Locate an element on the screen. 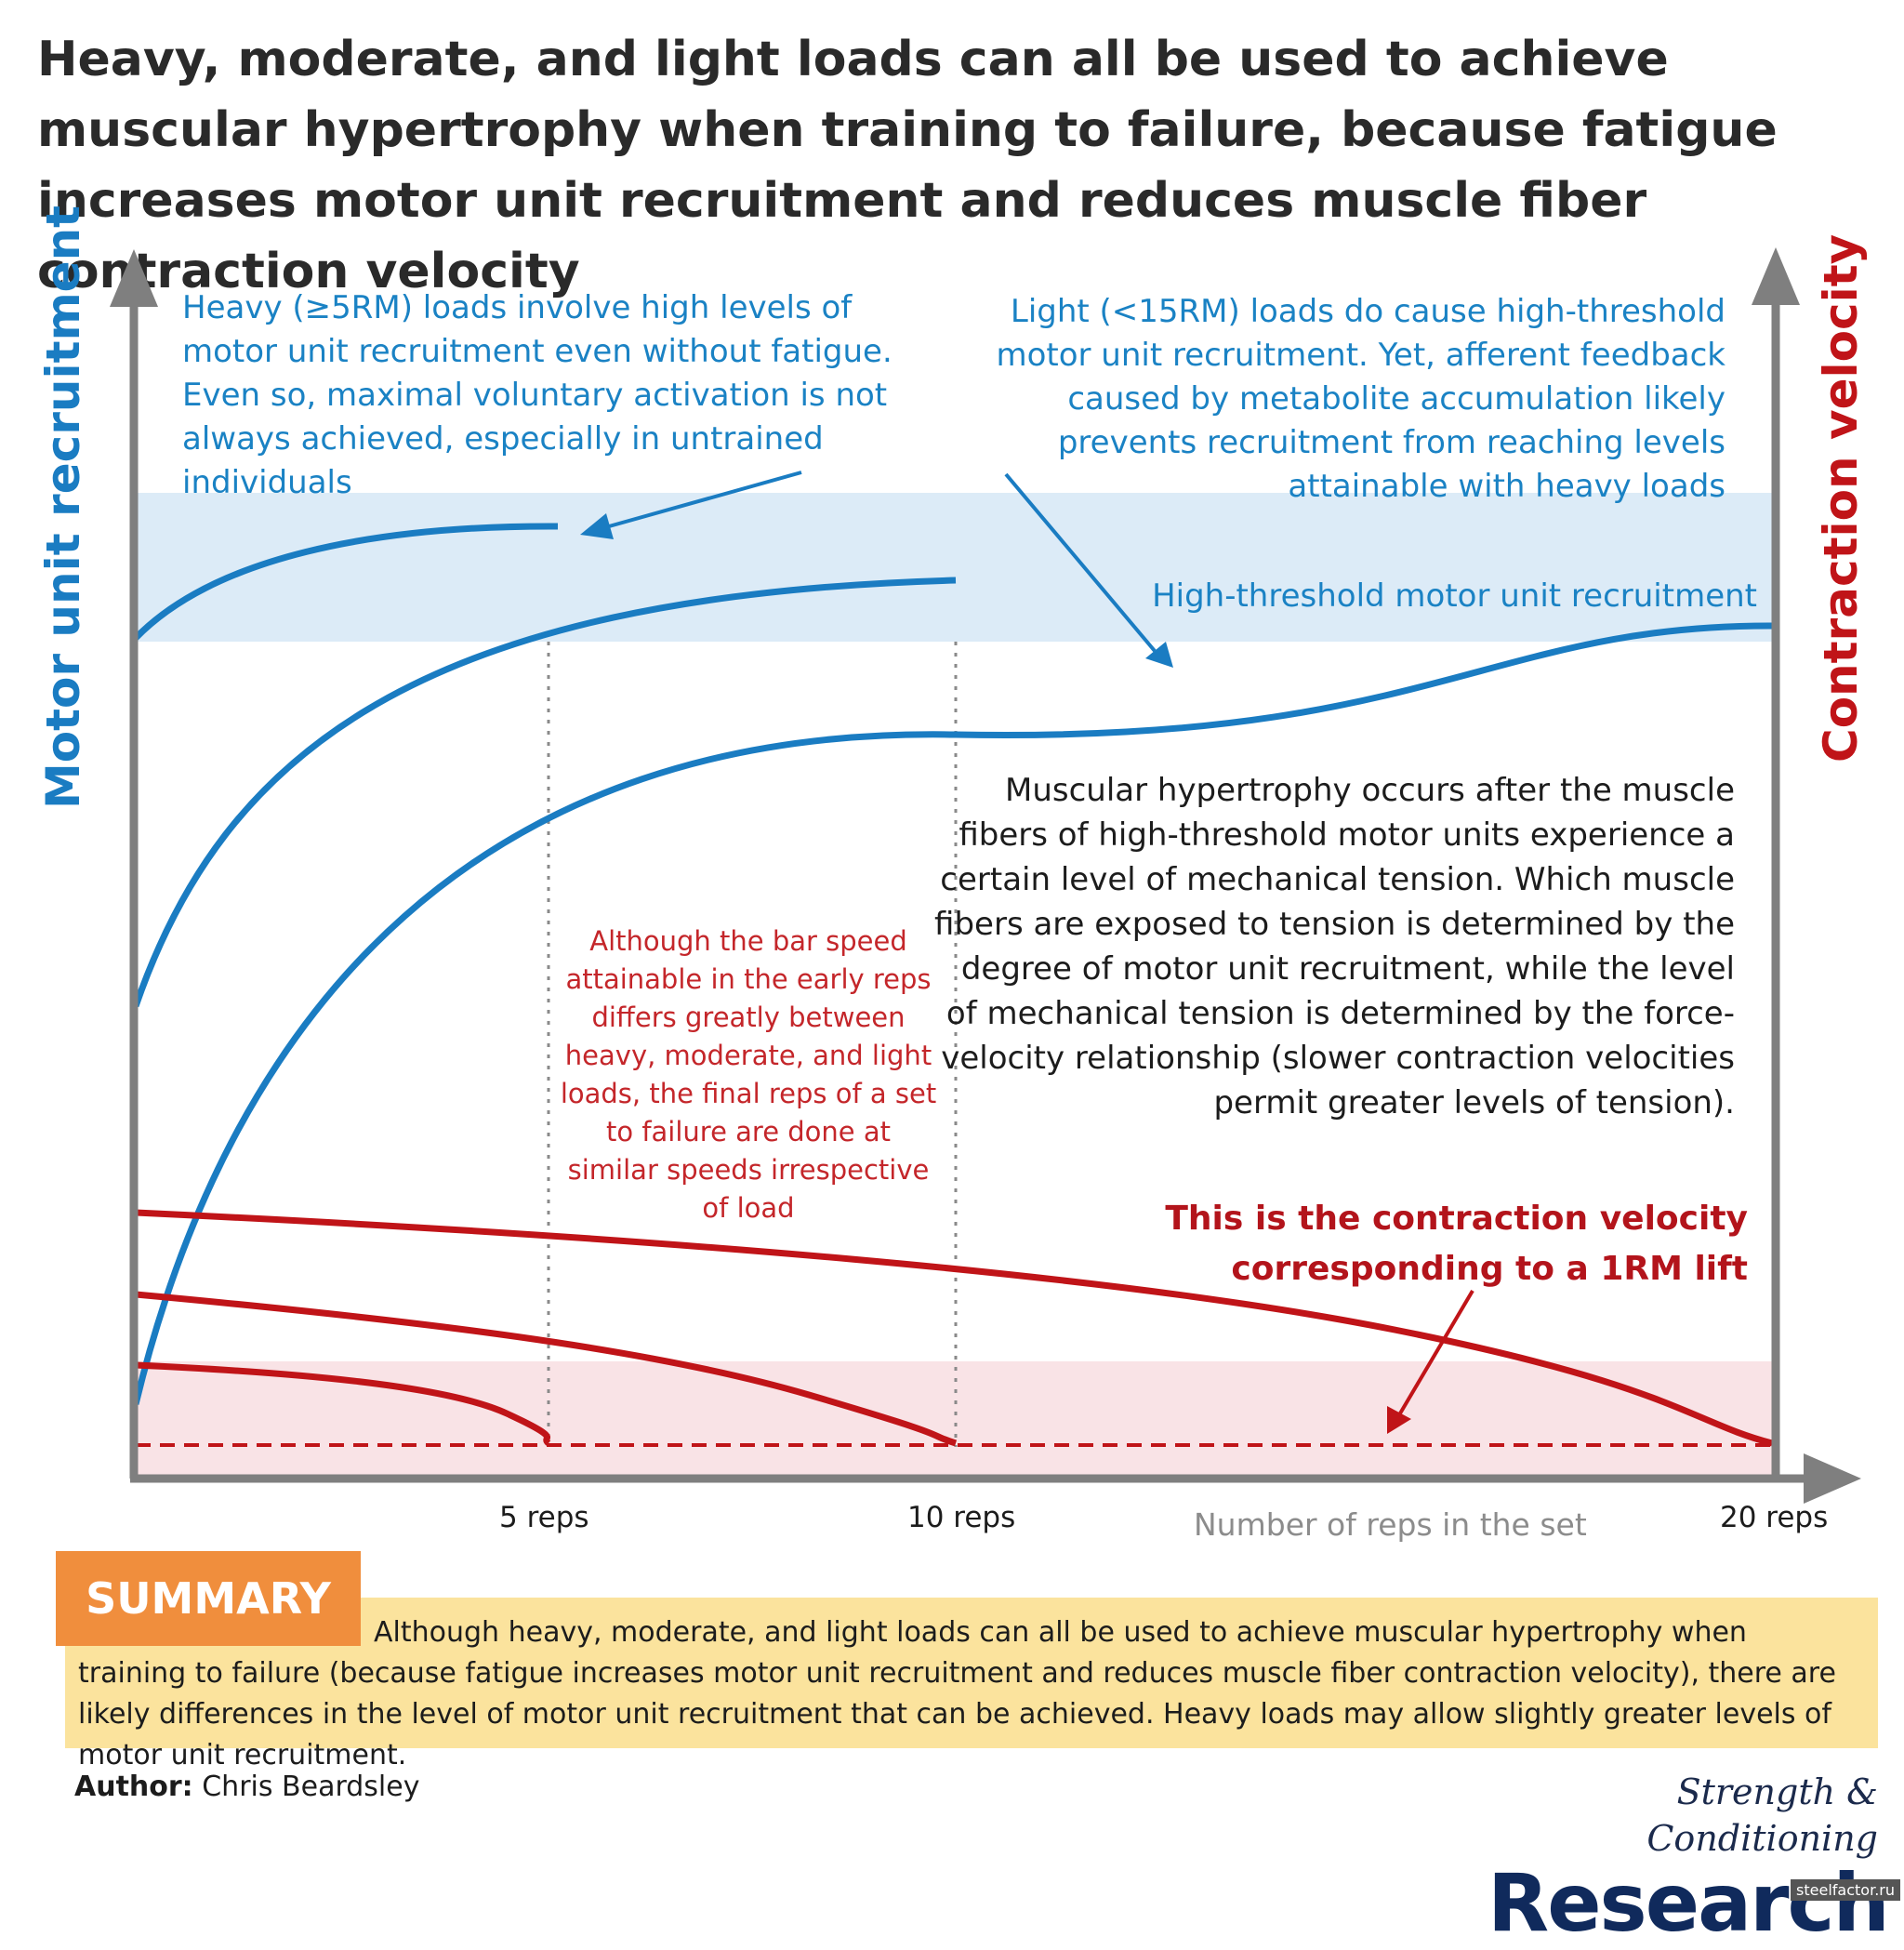 This screenshot has height=1950, width=1904. author-label: Author: is located at coordinates (133, 1787).